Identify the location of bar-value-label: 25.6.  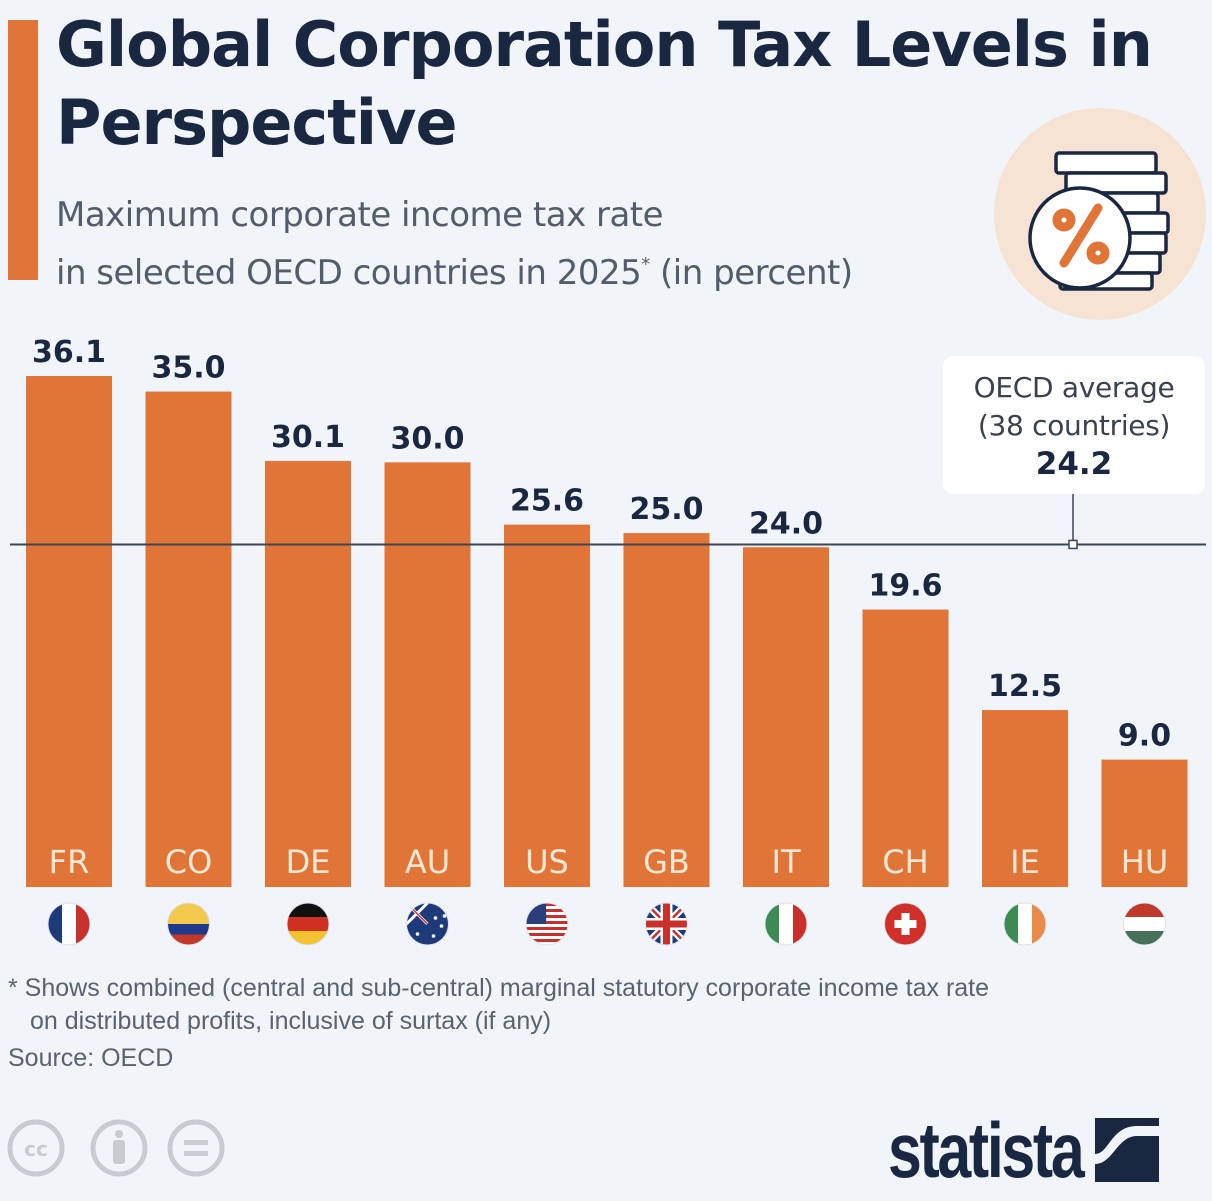
(547, 501).